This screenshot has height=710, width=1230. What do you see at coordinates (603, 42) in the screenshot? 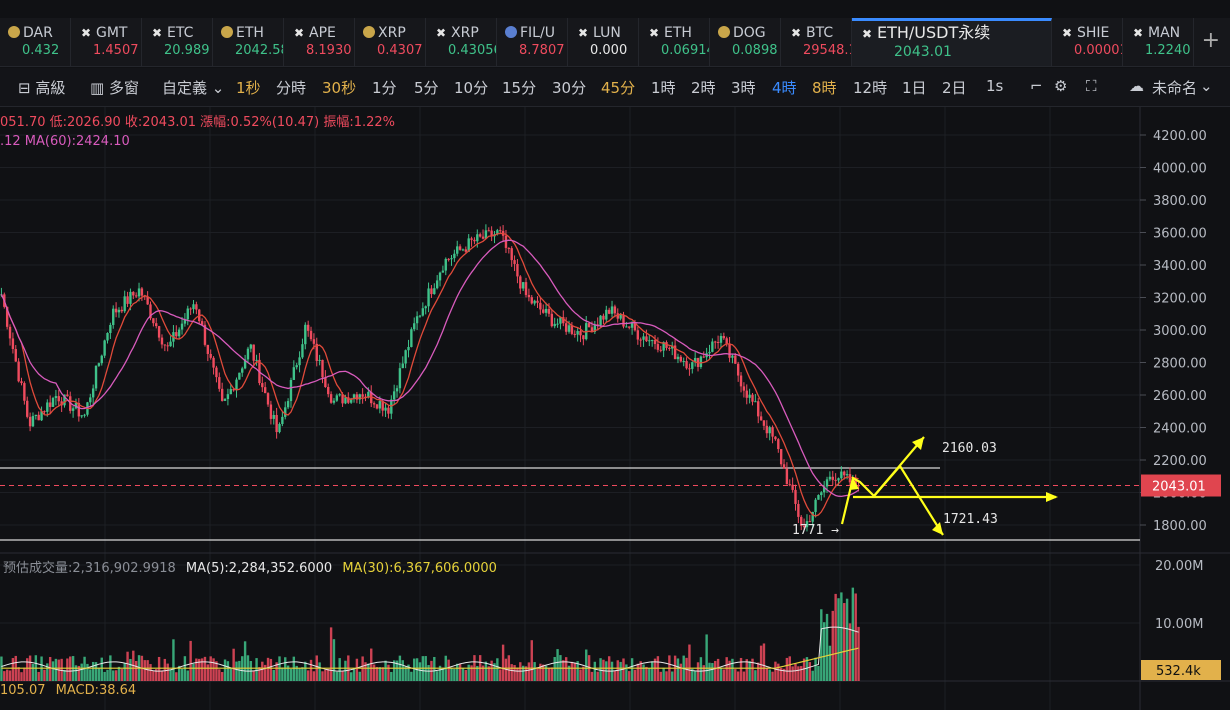
I see `ticker-tab-8: ✖ LUN 0.000` at bounding box center [603, 42].